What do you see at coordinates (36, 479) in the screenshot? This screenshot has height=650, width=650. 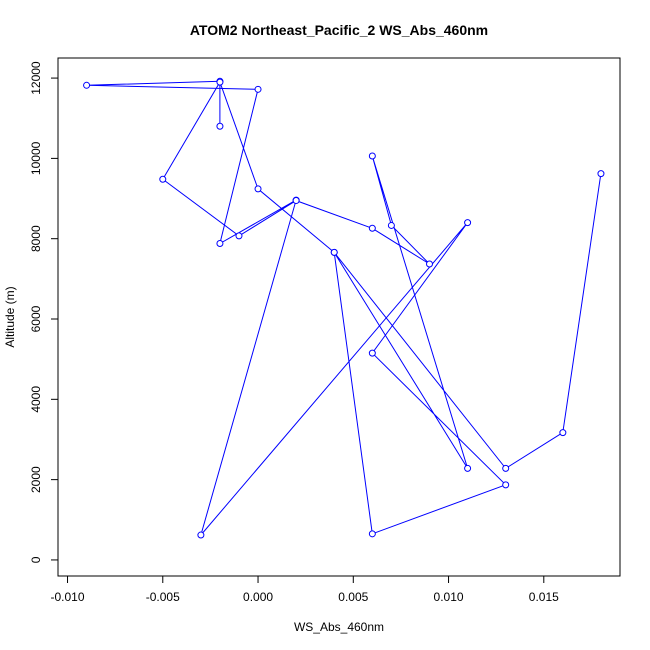 I see `y-tick-label: 2000` at bounding box center [36, 479].